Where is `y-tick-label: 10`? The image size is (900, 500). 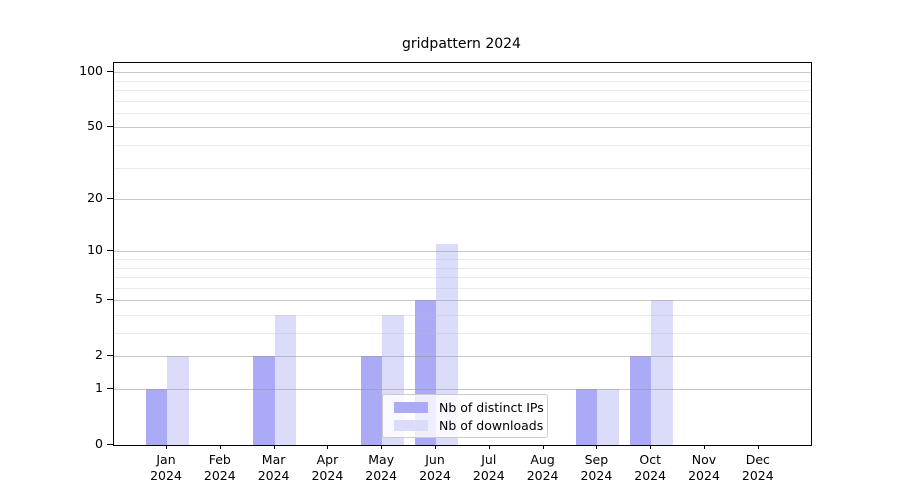 y-tick-label: 10 is located at coordinates (95, 250).